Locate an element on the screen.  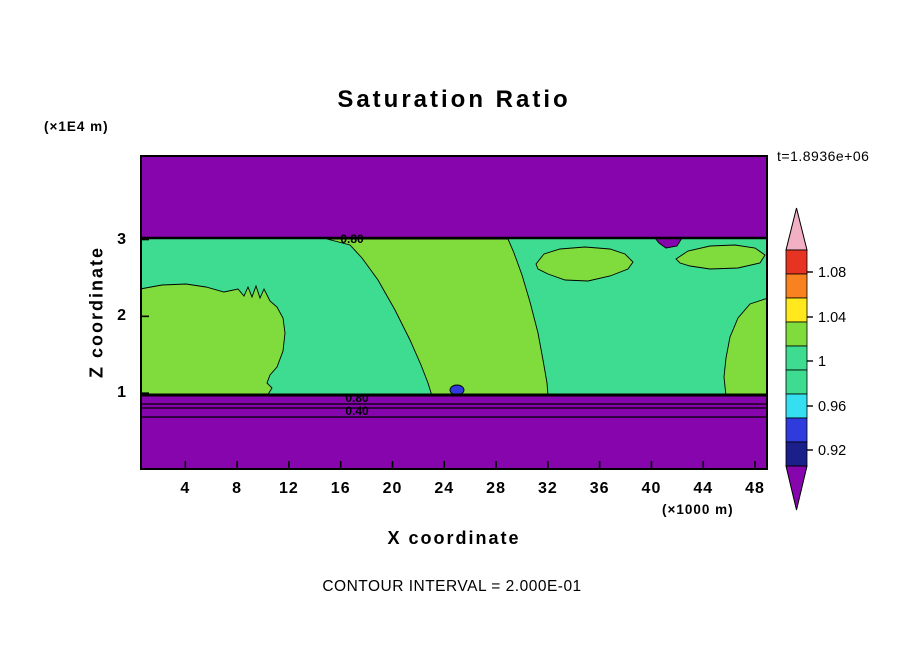
colorbar-tick-label: 0.96 is located at coordinates (832, 407).